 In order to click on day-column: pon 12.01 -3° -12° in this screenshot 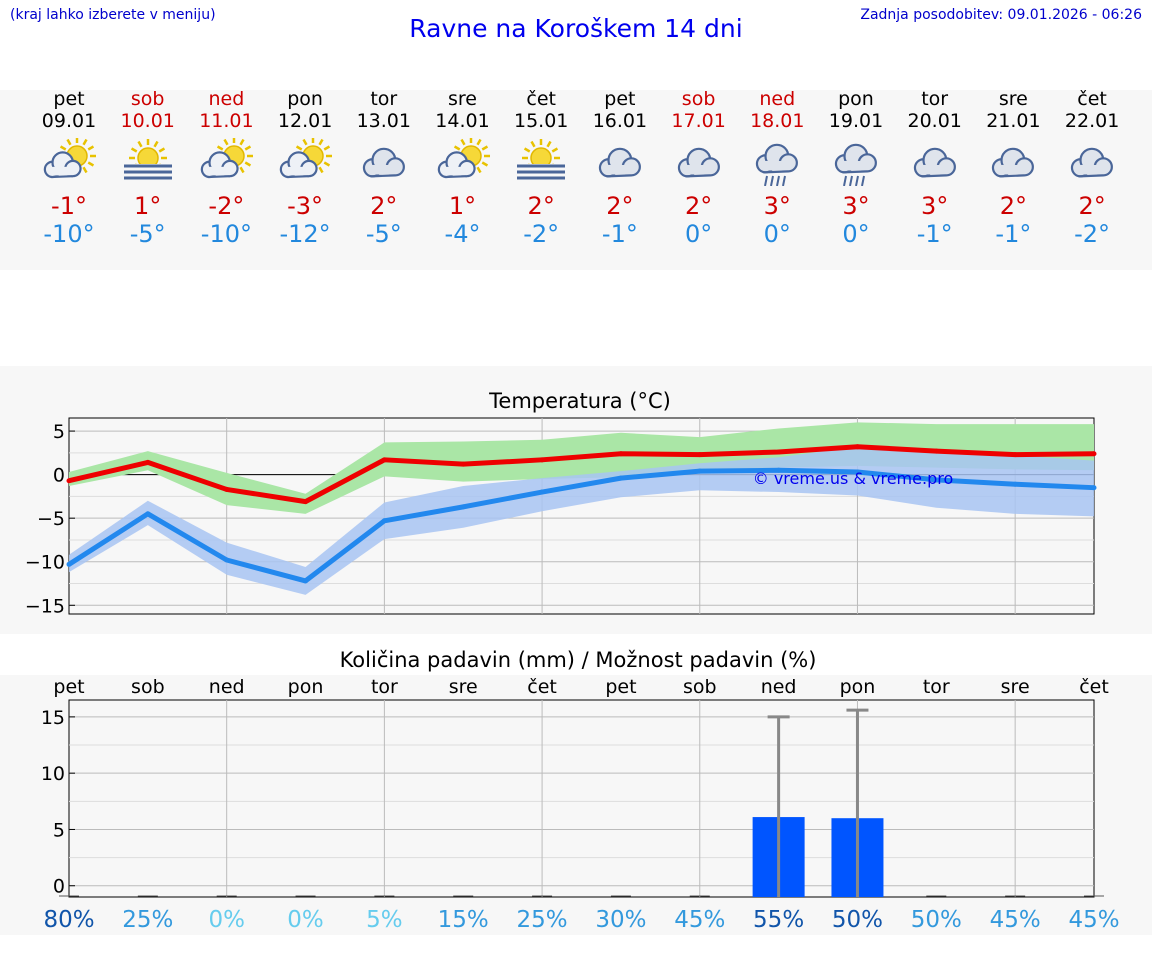, I will do `click(305, 168)`.